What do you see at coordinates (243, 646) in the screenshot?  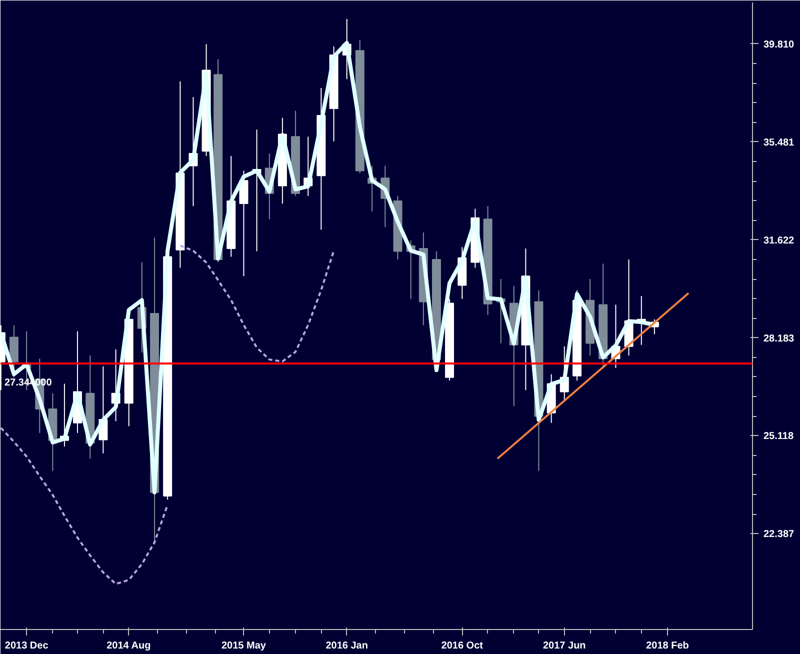 I see `x-tick-label: 2015 May` at bounding box center [243, 646].